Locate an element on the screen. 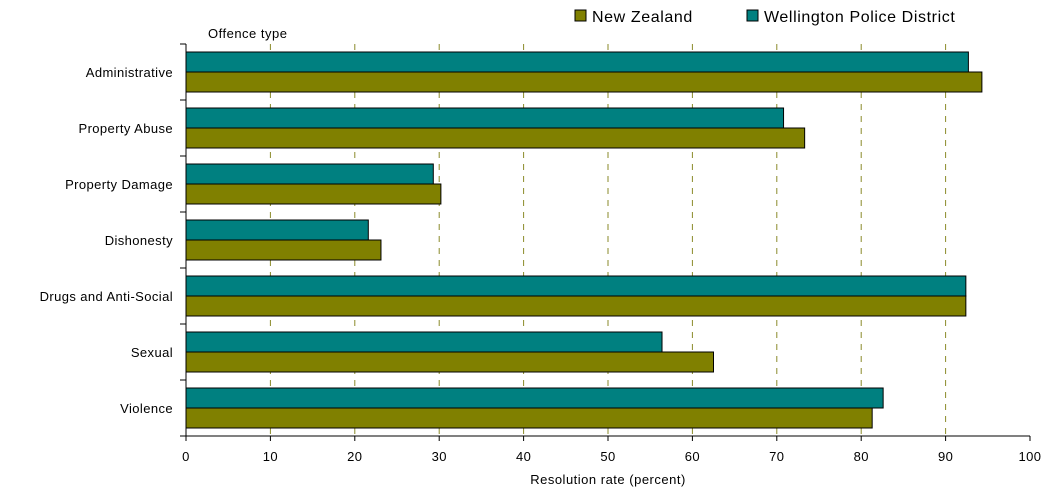 The height and width of the screenshot is (488, 1050). x-tick-label: 60 is located at coordinates (692, 456).